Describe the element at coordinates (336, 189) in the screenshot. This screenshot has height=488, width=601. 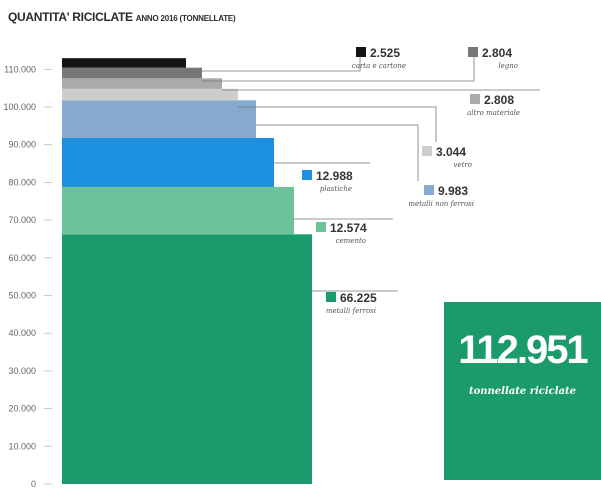
I see `data-label-name: plastiche` at that location.